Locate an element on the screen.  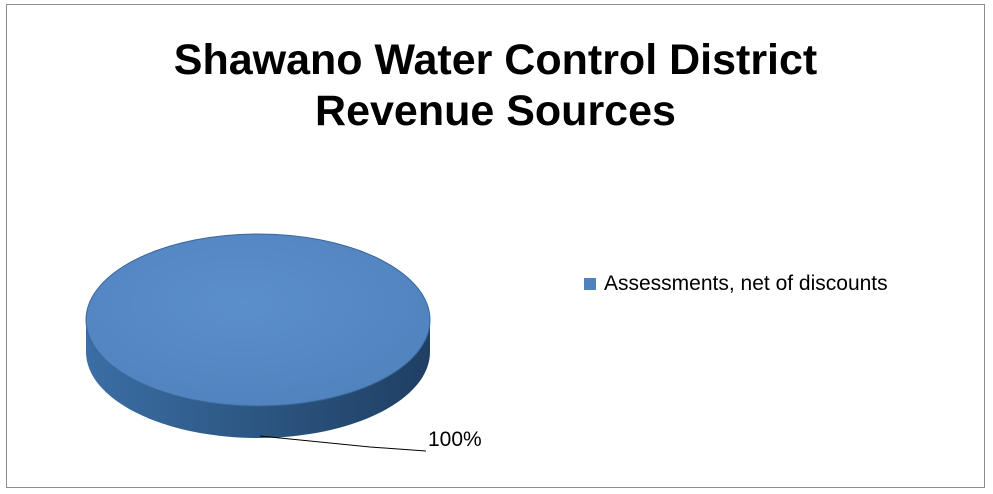
chart-title-line-1: Shawano Water Control District is located at coordinates (495, 60).